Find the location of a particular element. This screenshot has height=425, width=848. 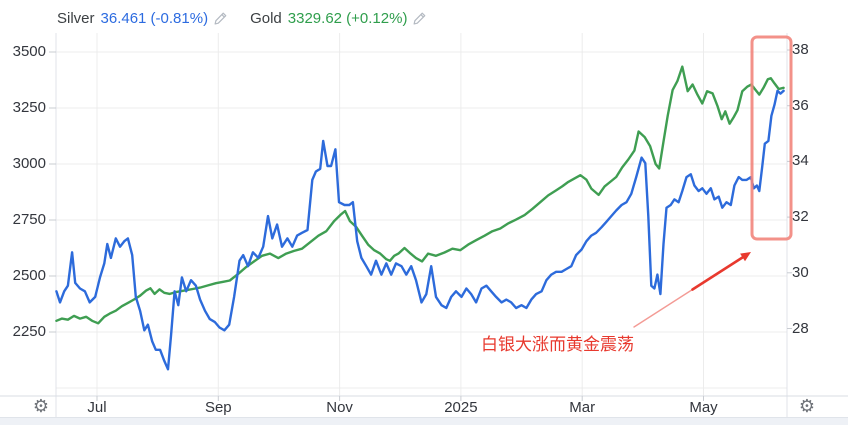

annotation-text: 白银大涨而黄金震荡 is located at coordinates (557, 344).